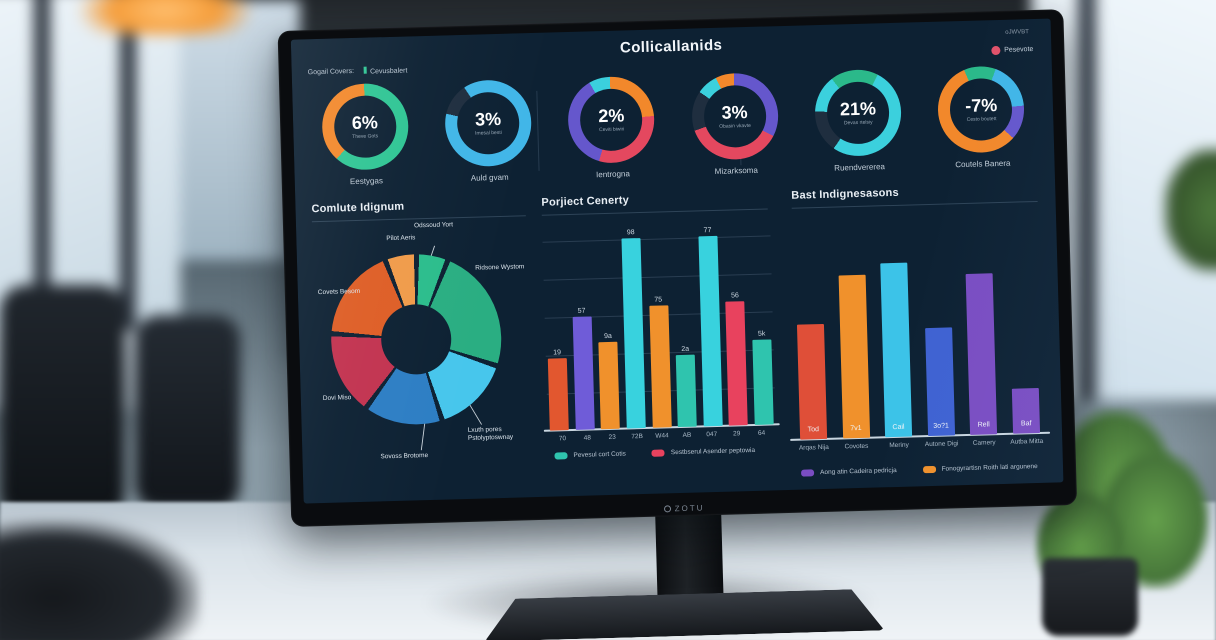 Image resolution: width=1216 pixels, height=640 pixels. I want to click on x-tick-label: Covotes, so click(856, 446).